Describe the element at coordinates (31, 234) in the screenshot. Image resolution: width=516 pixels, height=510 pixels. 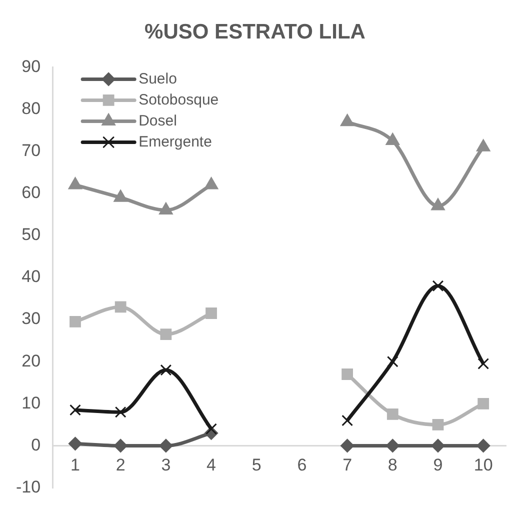
I see `y-tick-label: 50` at that location.